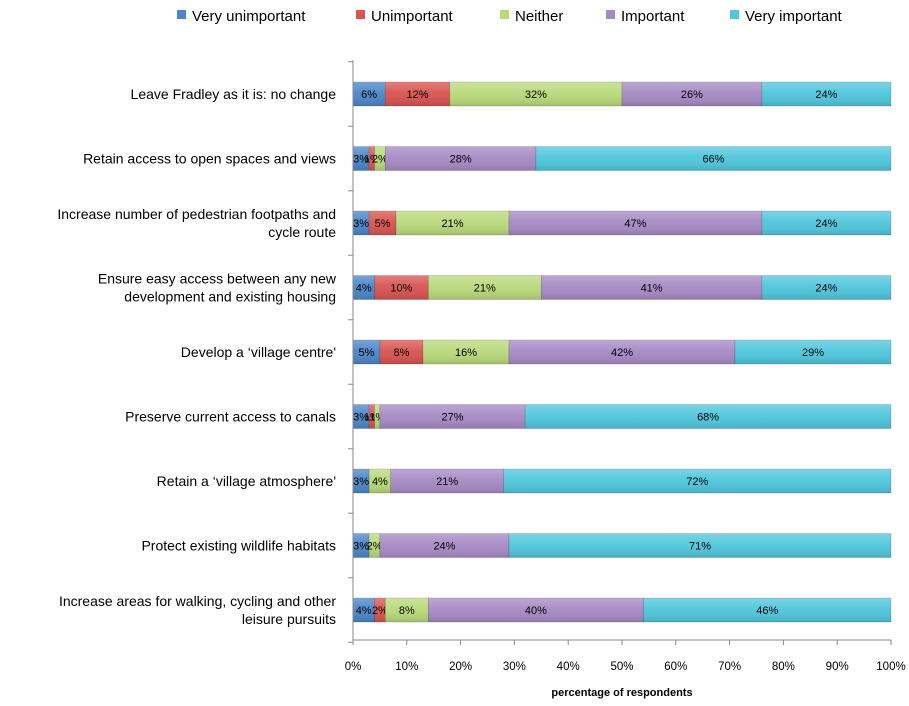 The height and width of the screenshot is (706, 909). I want to click on category-label: Develop a ‘village centre', so click(258, 352).